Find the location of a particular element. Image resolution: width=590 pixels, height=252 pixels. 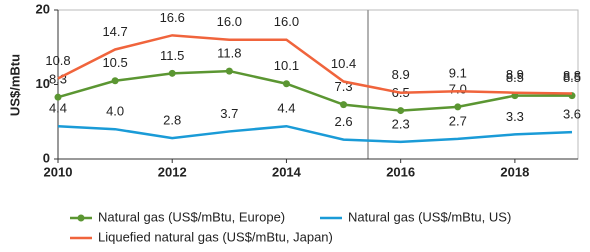

data-label: 10.4 is located at coordinates (343, 63).